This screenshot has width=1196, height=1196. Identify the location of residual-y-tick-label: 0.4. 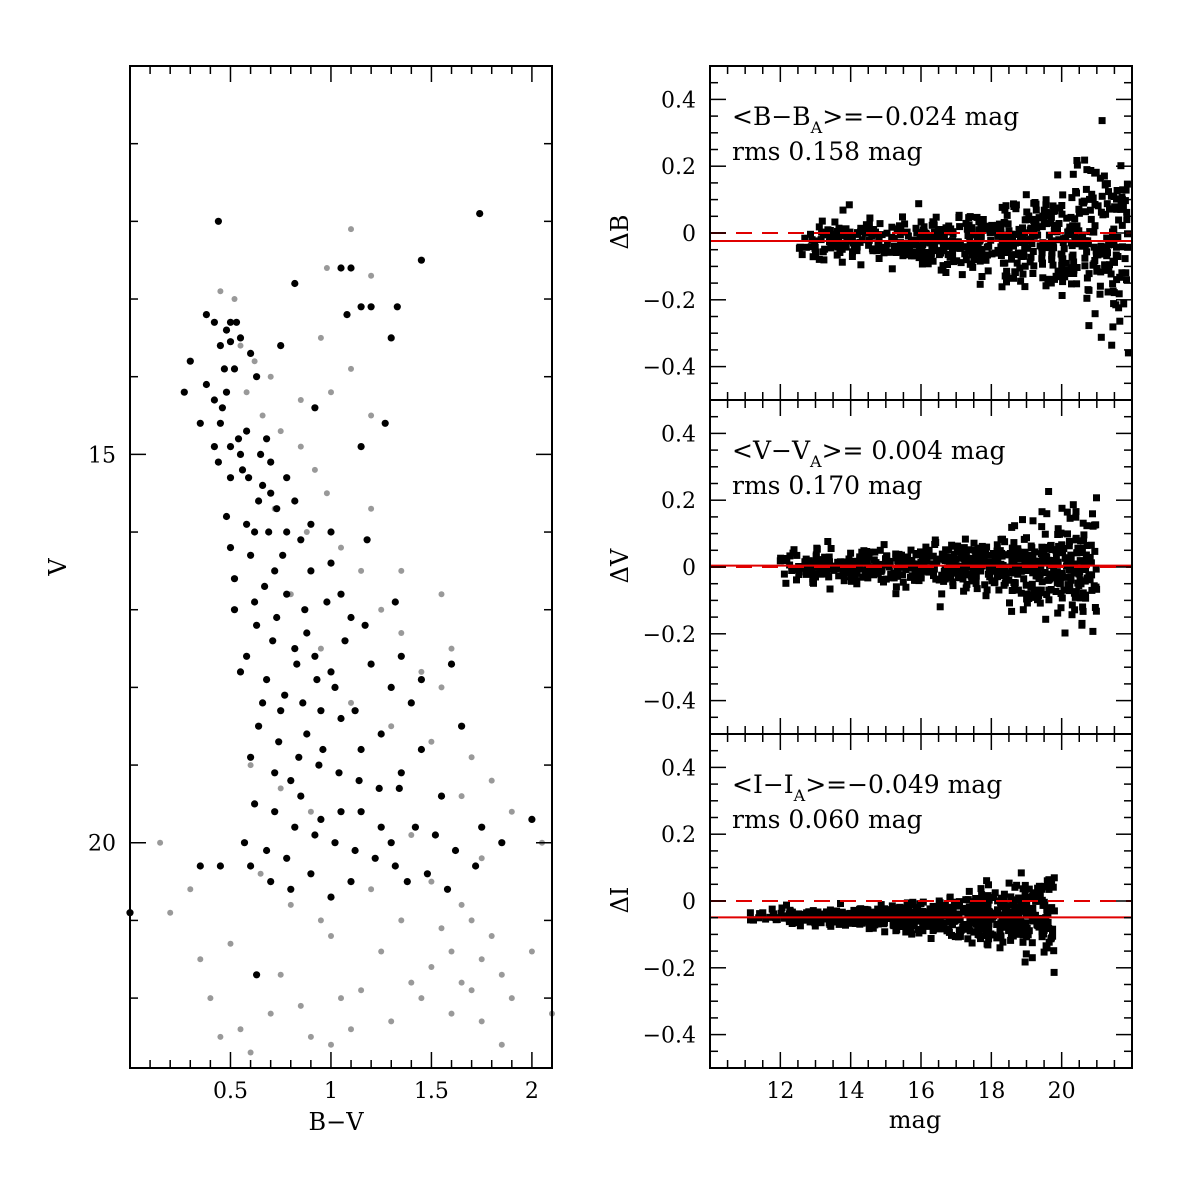
(678, 434).